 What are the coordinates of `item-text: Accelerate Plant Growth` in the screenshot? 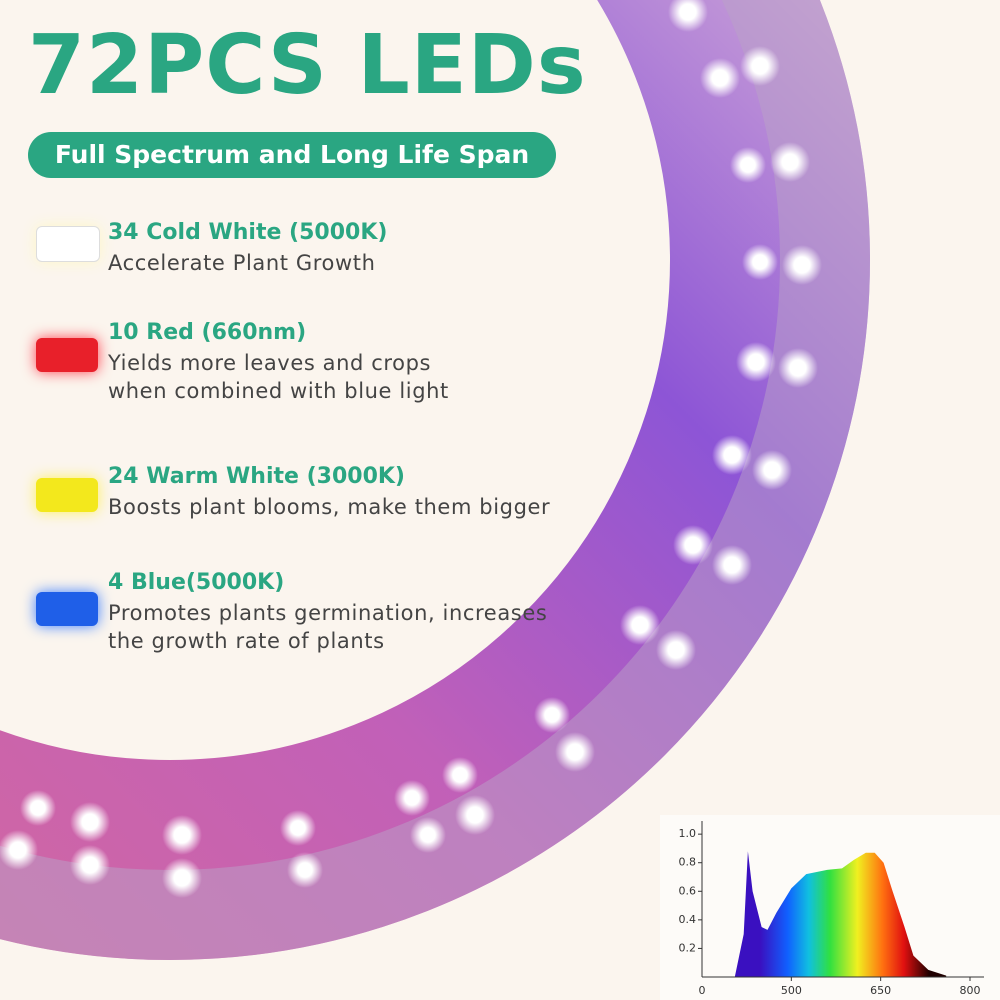 It's located at (242, 263).